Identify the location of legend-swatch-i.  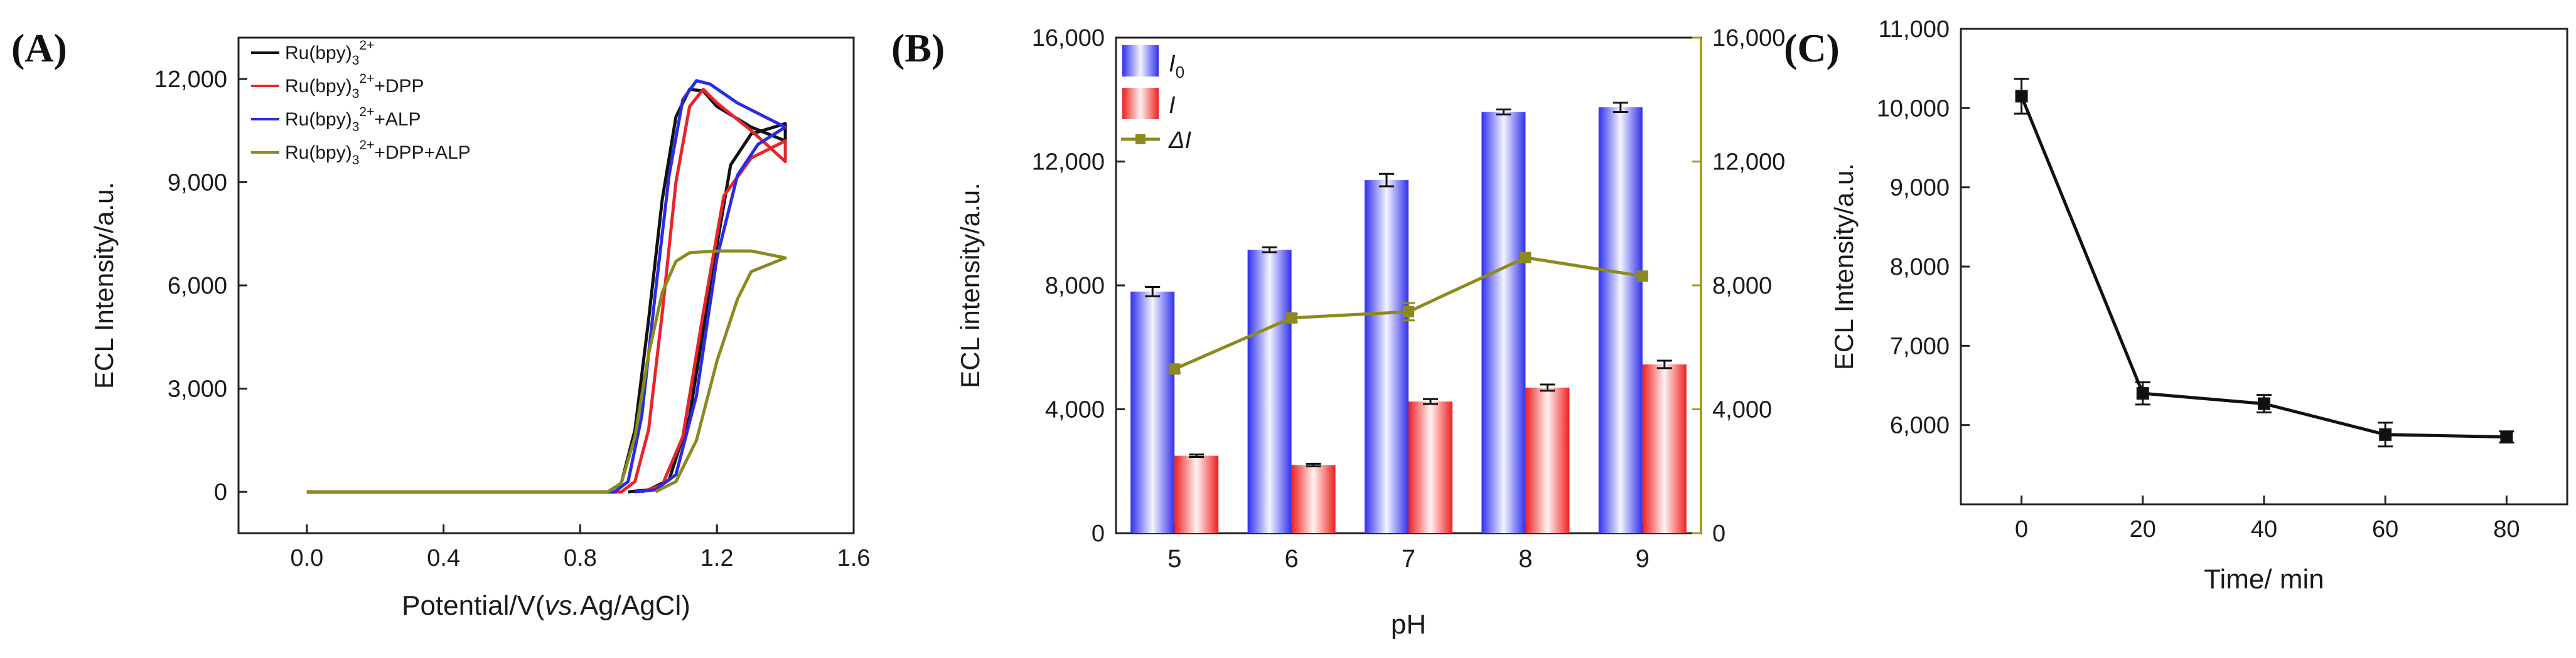
(1140, 103).